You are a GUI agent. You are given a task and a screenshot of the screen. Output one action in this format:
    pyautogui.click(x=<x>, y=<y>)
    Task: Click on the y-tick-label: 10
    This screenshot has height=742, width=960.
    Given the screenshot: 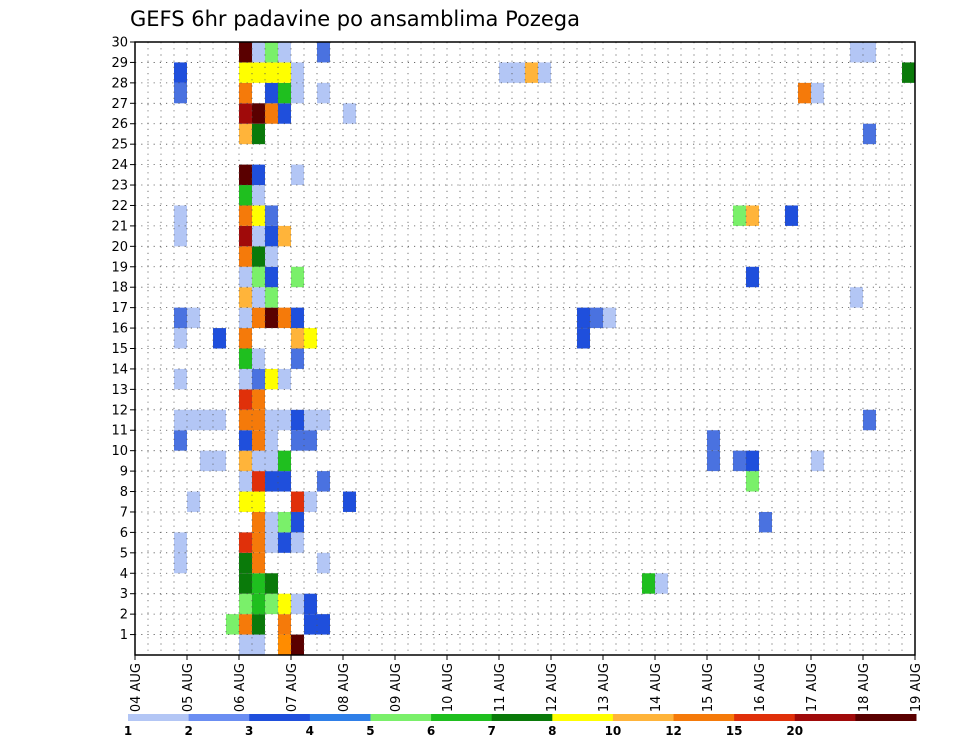 What is the action you would take?
    pyautogui.click(x=119, y=451)
    